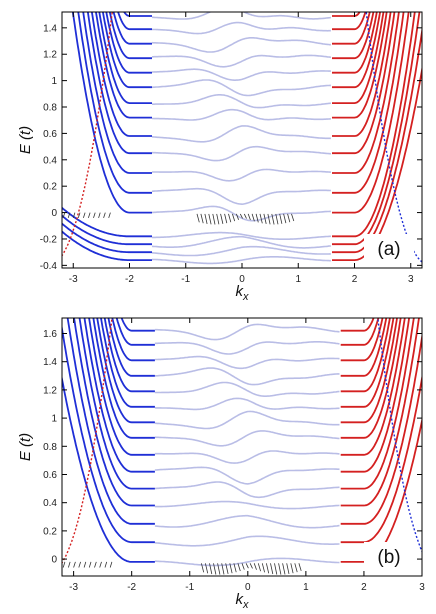 Image resolution: width=436 pixels, height=614 pixels. I want to click on y-tick-label: 1, so click(54, 419).